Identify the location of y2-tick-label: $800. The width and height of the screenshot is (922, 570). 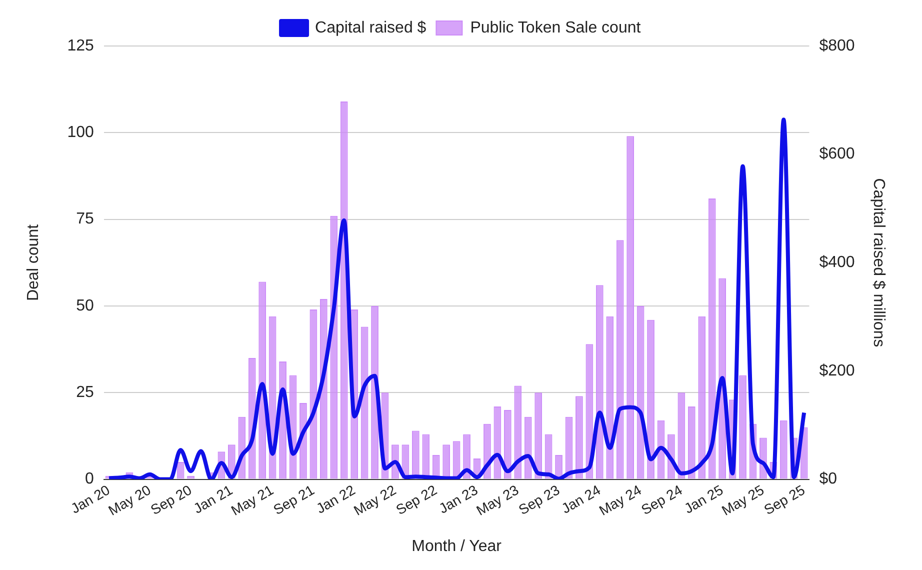
(837, 45).